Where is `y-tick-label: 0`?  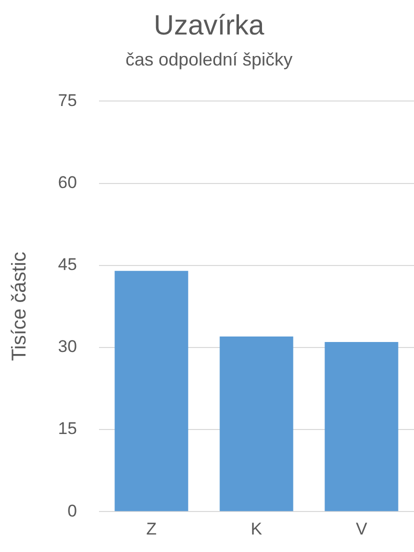
y-tick-label: 0 is located at coordinates (72, 510).